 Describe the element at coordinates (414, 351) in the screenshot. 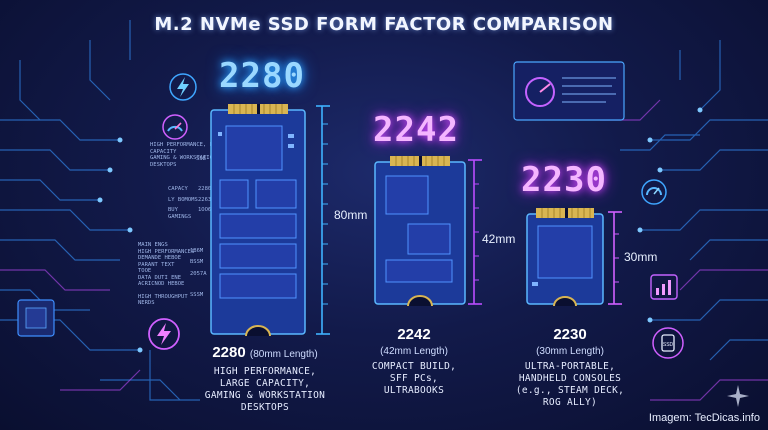

I see `caption-2242-length: (42mm Length)` at that location.